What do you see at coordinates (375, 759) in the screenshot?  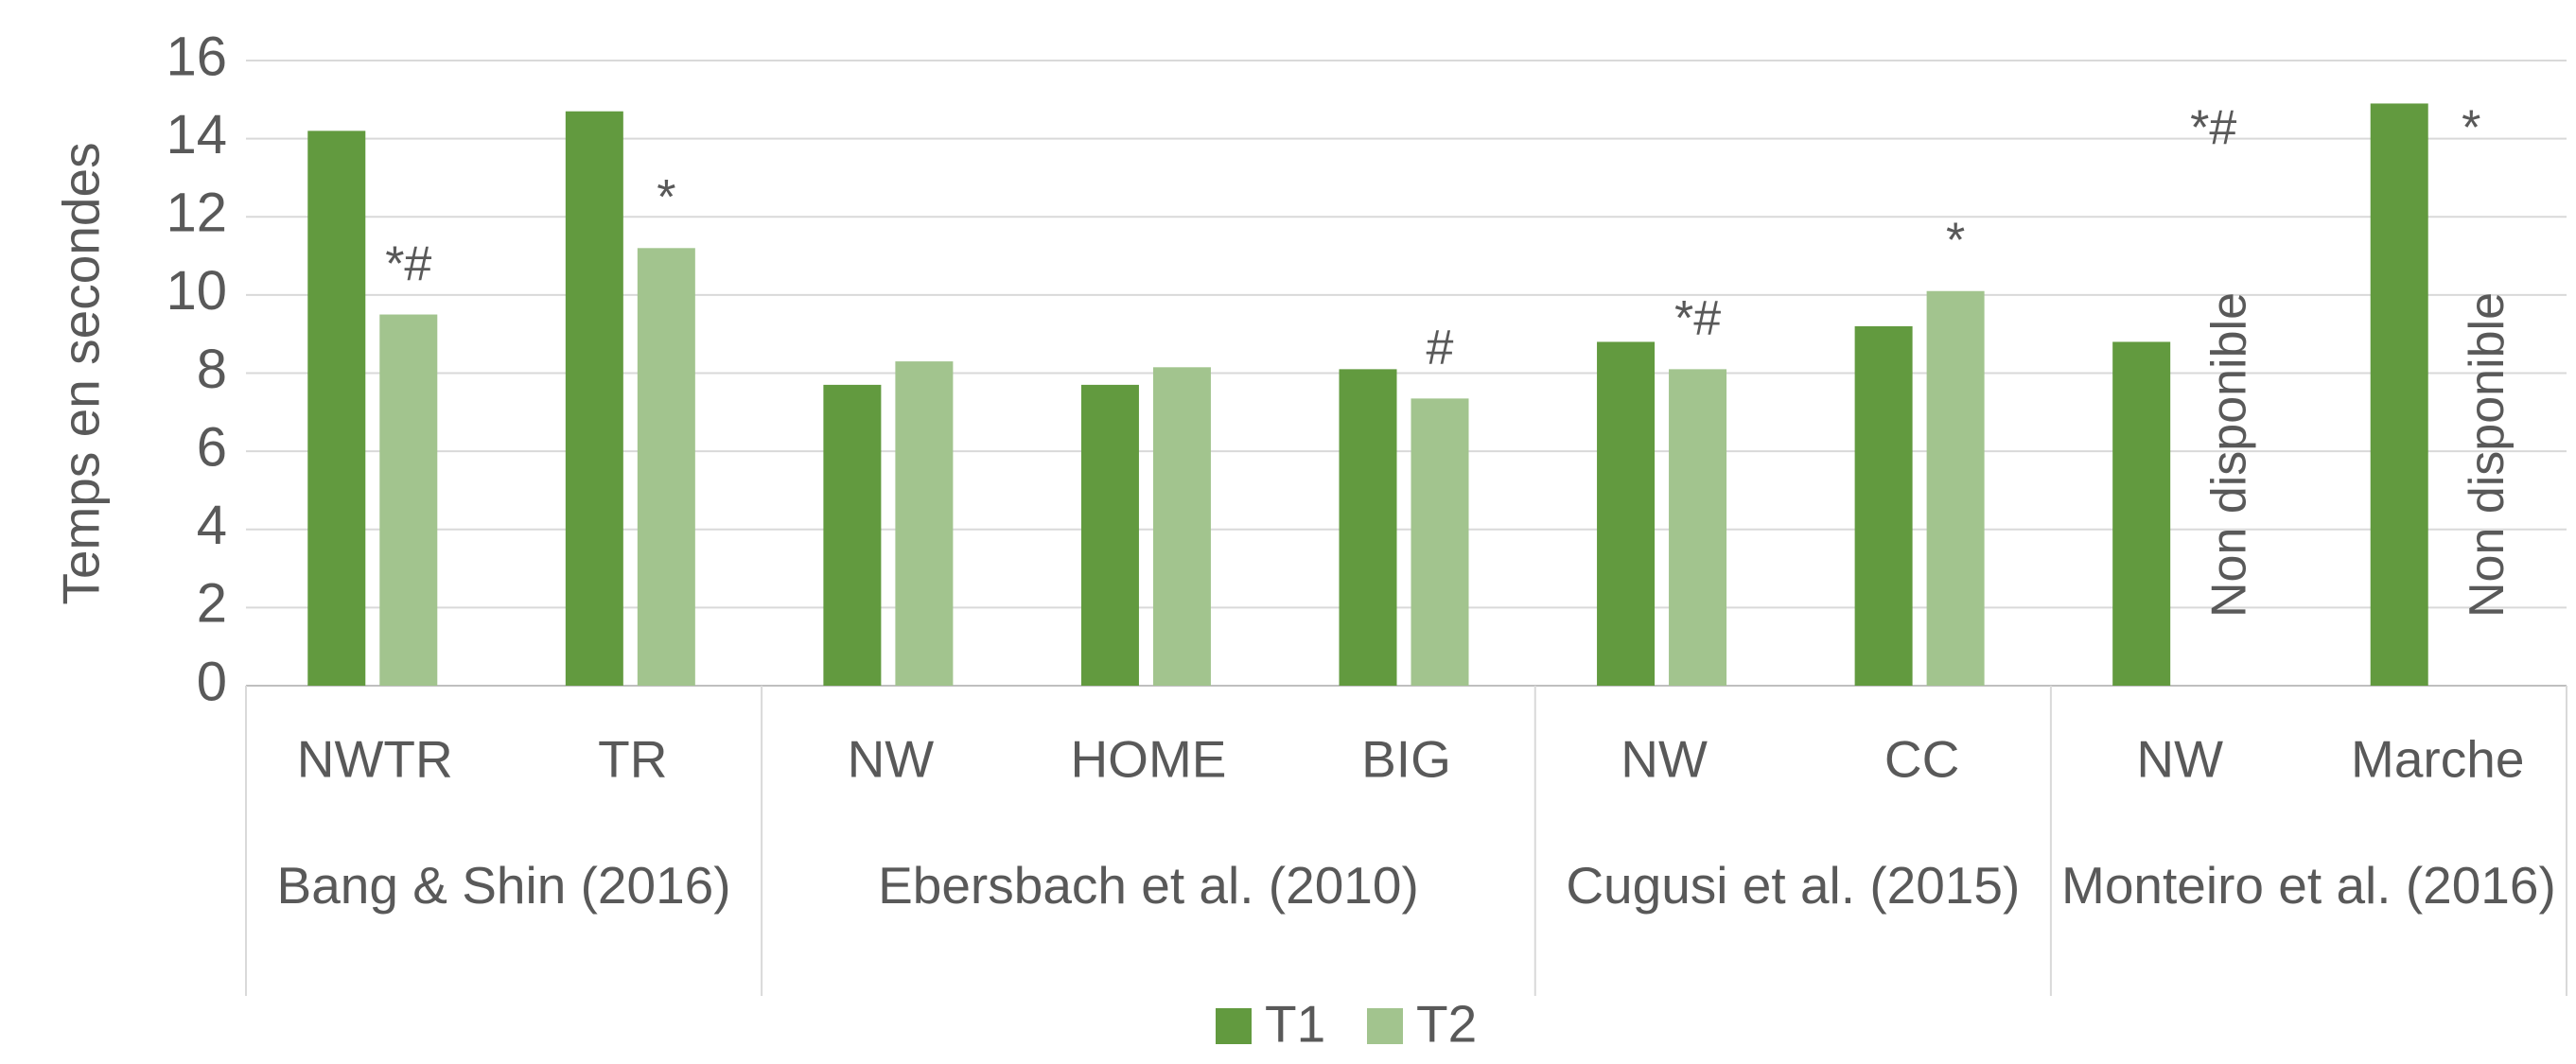 I see `x-tick-label: NWTR` at bounding box center [375, 759].